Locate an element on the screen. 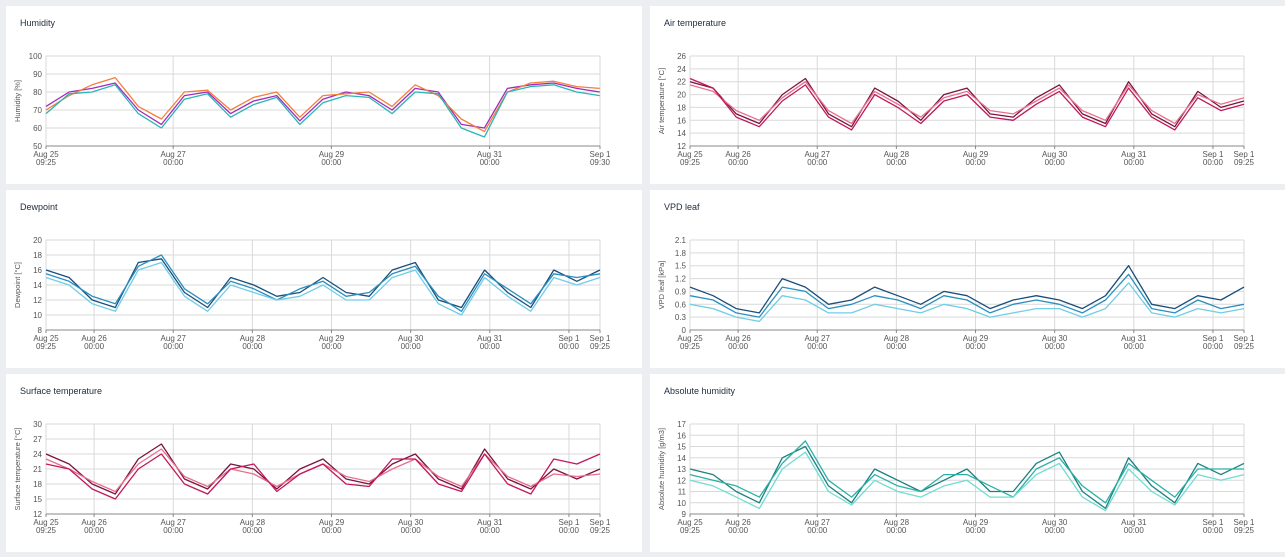  y-tick-label: 22 is located at coordinates (681, 82).